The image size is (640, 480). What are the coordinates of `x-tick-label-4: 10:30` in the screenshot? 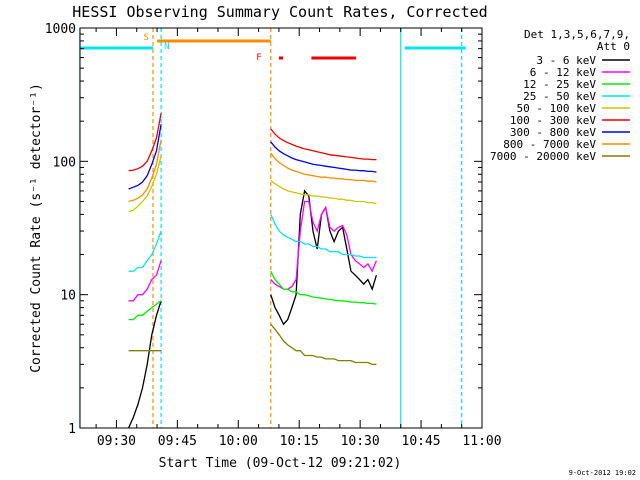 It's located at (360, 441).